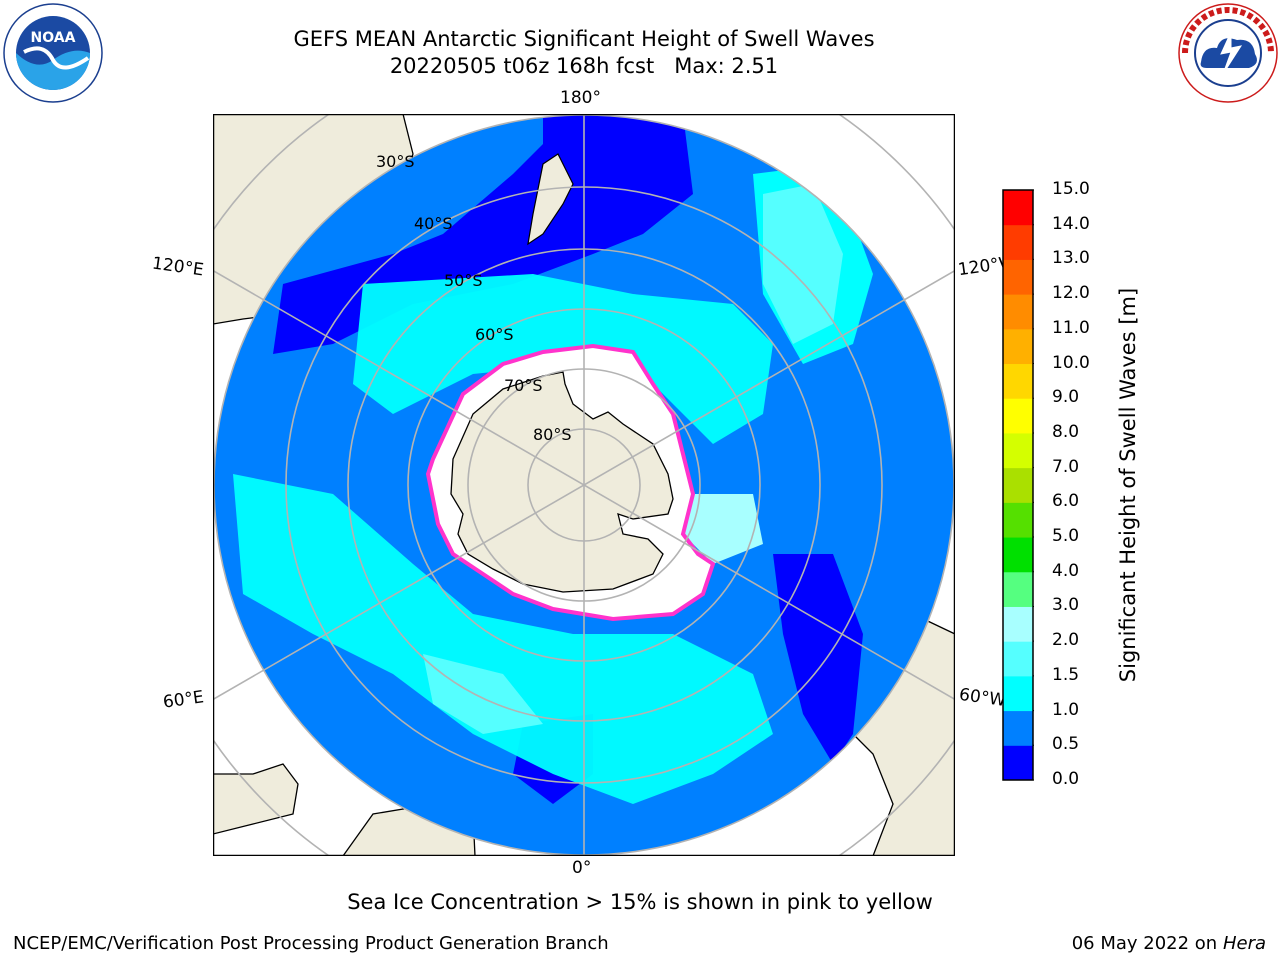  I want to click on colorbar-tick-label: 12.0, so click(1071, 293).